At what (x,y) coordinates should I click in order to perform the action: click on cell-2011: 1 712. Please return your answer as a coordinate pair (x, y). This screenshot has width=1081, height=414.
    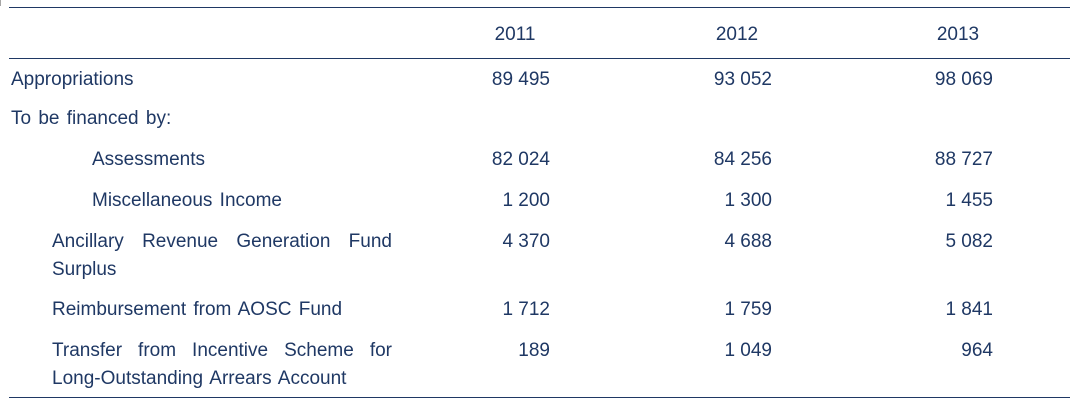
    Looking at the image, I should click on (526, 309).